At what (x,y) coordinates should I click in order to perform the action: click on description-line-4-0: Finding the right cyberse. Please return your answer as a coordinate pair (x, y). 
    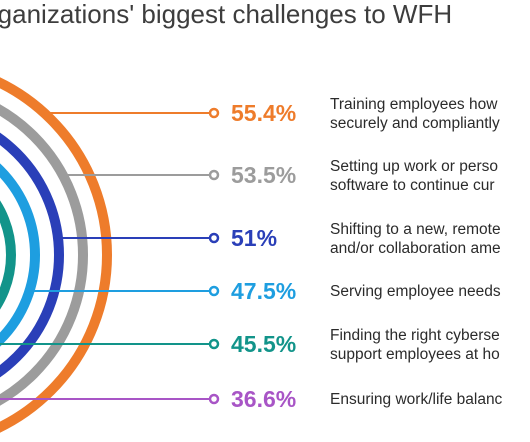
    Looking at the image, I should click on (415, 335).